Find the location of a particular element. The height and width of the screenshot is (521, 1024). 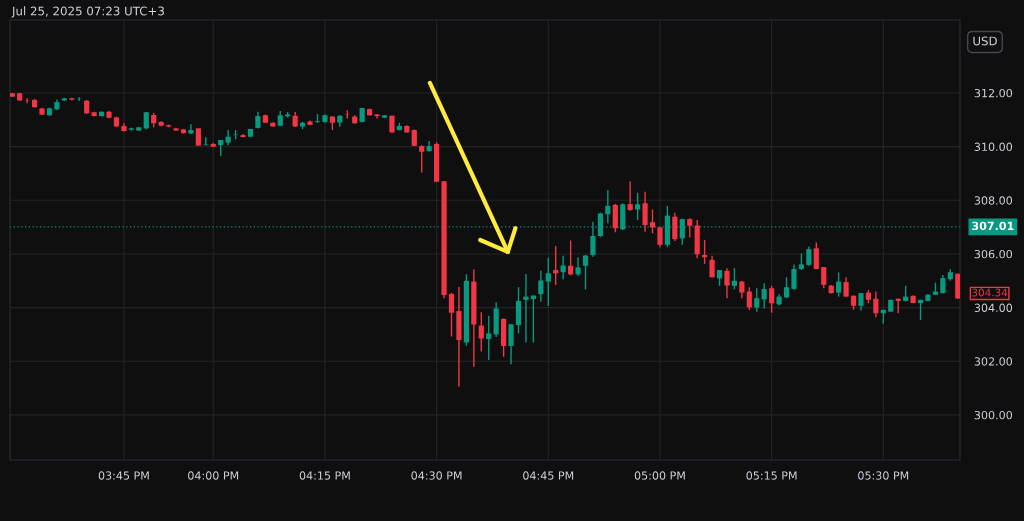

y-tick-label: 310.00 is located at coordinates (993, 147).